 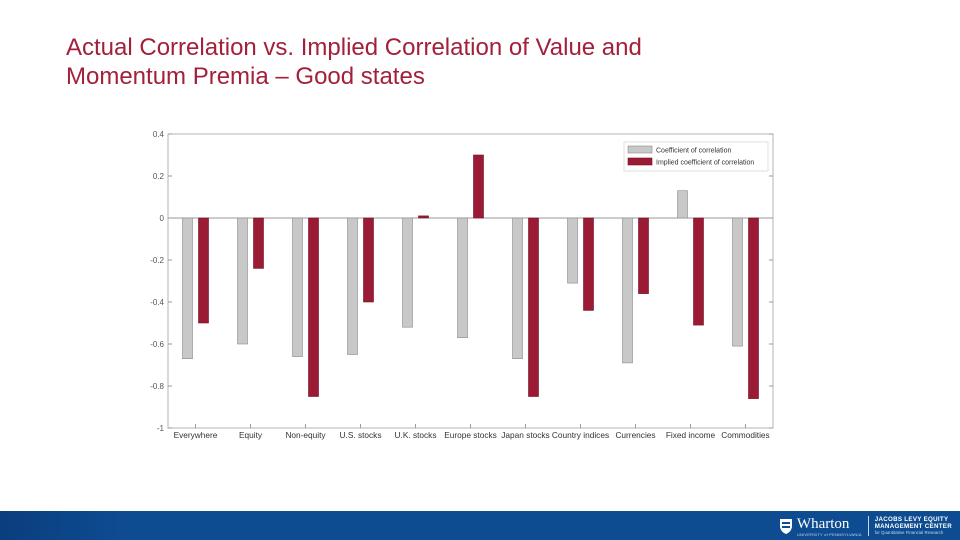 I want to click on x-tick-label: Japan stocks, so click(x=525, y=435).